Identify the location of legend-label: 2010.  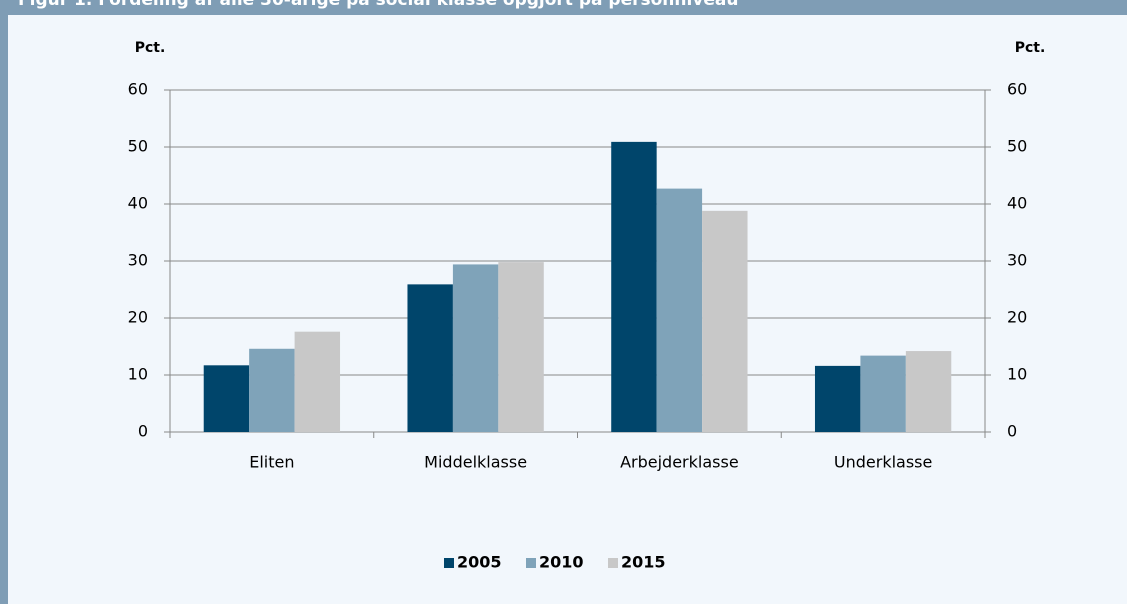
(561, 562).